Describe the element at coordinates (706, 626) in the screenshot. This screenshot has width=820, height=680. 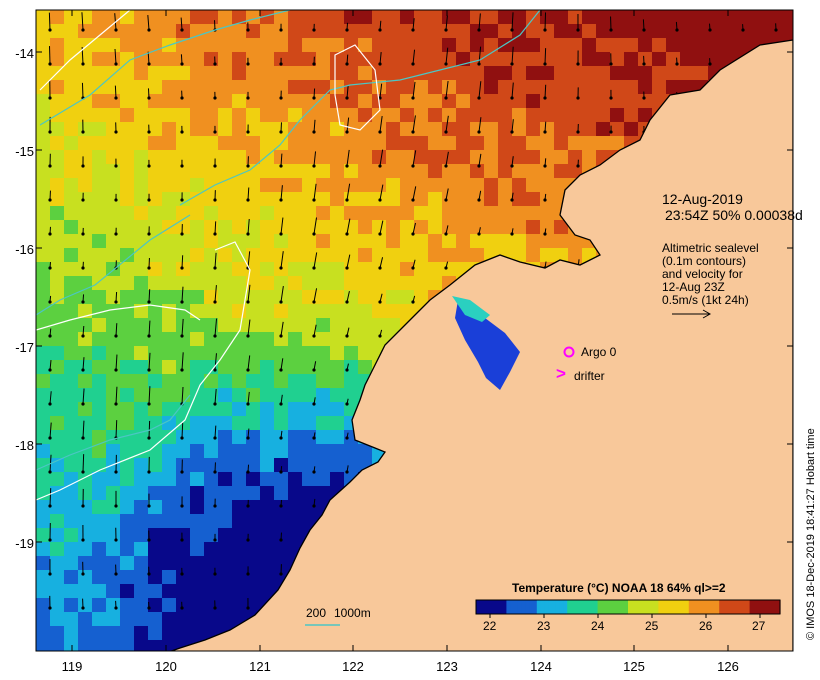
I see `colorbar-tick-label: 26` at that location.